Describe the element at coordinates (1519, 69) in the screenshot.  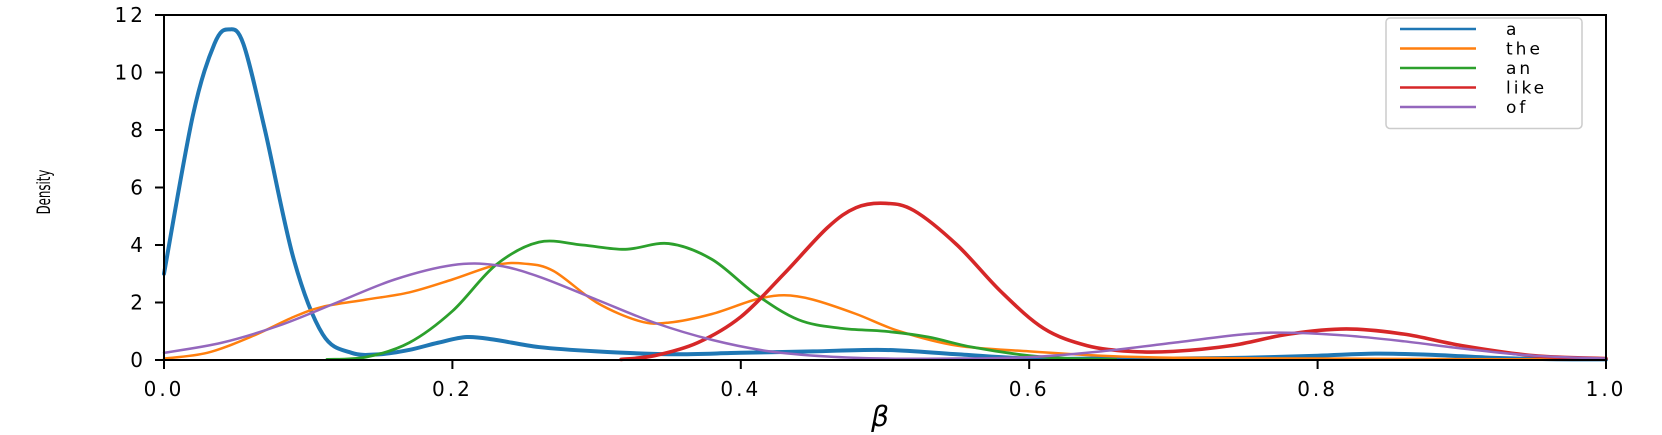
I see `legend-label-an: an` at that location.